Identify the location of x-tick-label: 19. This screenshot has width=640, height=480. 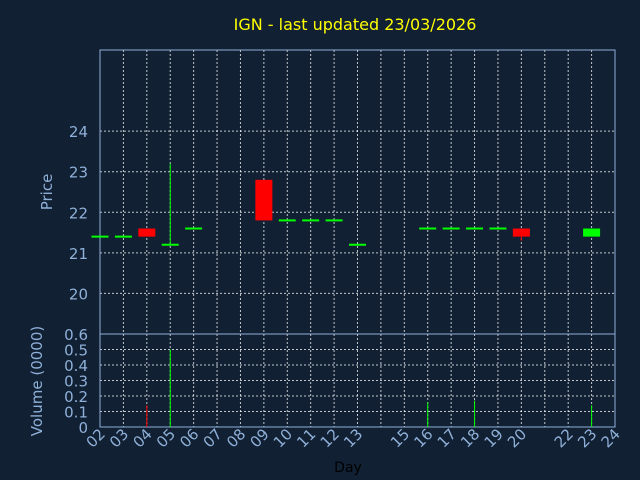
(494, 438).